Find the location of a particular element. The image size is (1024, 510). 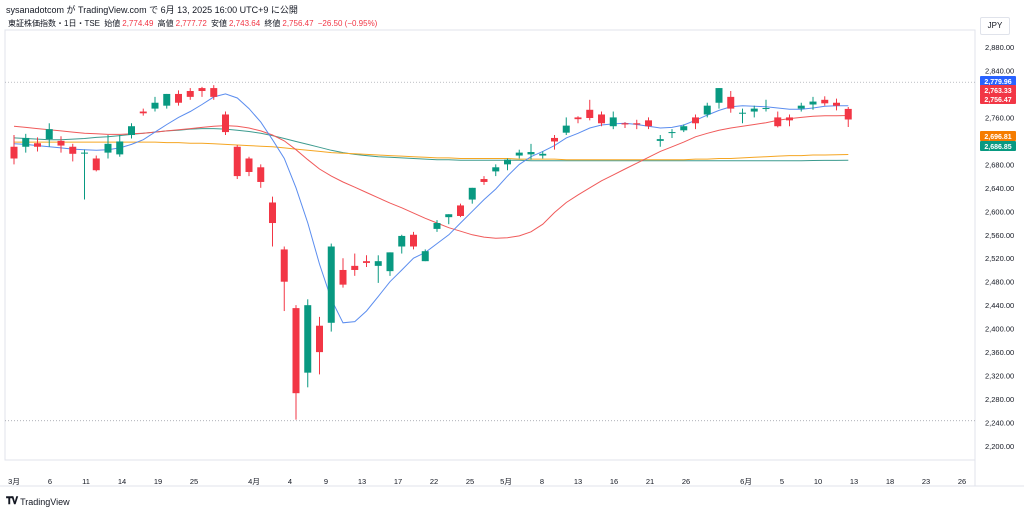

change-value: −26.50 (−0.95%) is located at coordinates (347, 23).